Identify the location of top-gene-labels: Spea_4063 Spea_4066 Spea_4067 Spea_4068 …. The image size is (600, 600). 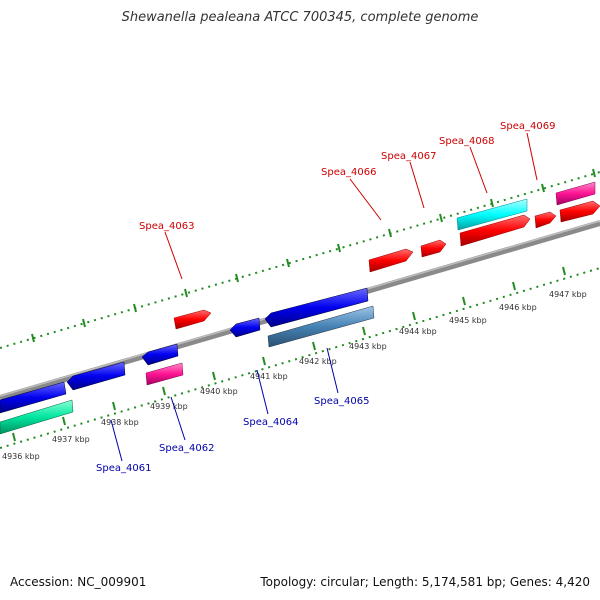
(347, 176).